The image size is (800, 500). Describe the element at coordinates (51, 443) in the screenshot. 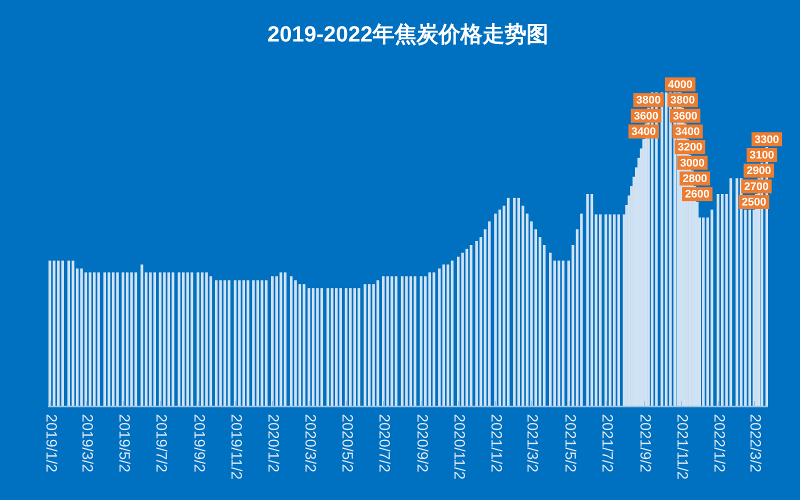

I see `x-tick-label: 2019/1/2` at that location.